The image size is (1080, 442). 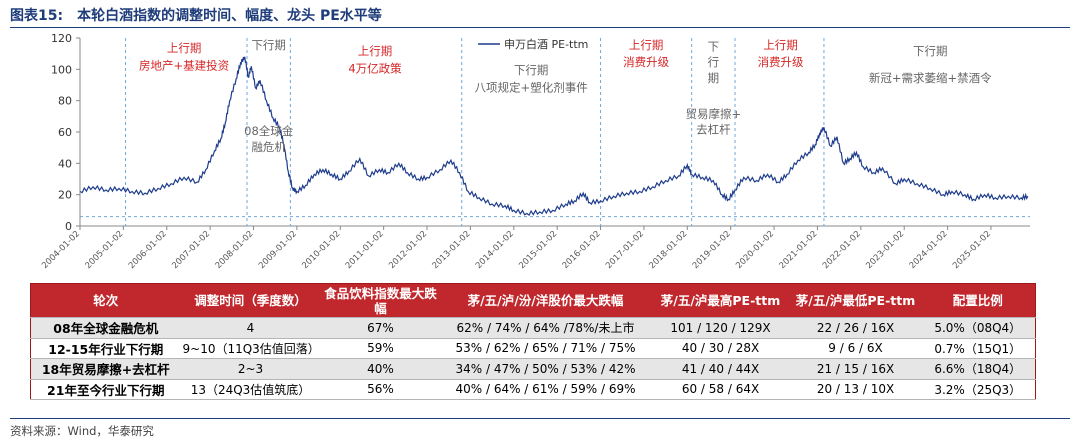 What do you see at coordinates (972, 250) in the screenshot?
I see `x-tick-label: 2025-01-02` at bounding box center [972, 250].